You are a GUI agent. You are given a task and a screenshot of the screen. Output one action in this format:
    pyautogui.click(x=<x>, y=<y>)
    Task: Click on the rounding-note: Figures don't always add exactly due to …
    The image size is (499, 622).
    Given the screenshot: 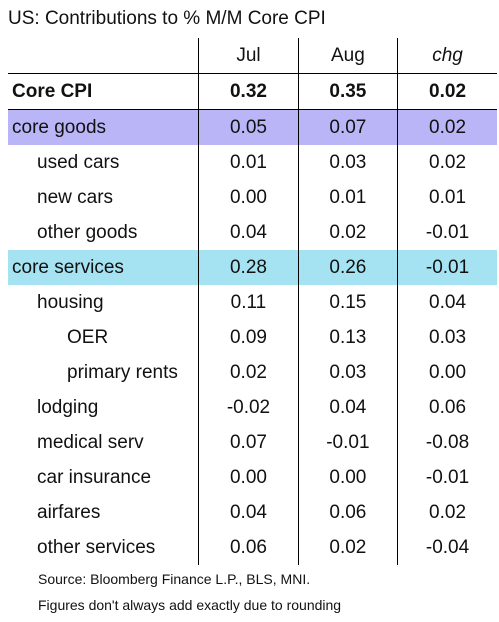 What is the action you would take?
    pyautogui.click(x=190, y=605)
    